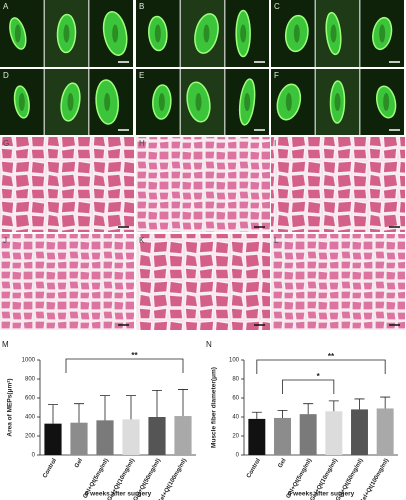  What do you see at coordinates (275, 143) in the screenshot?
I see `panel-label: I` at bounding box center [275, 143].